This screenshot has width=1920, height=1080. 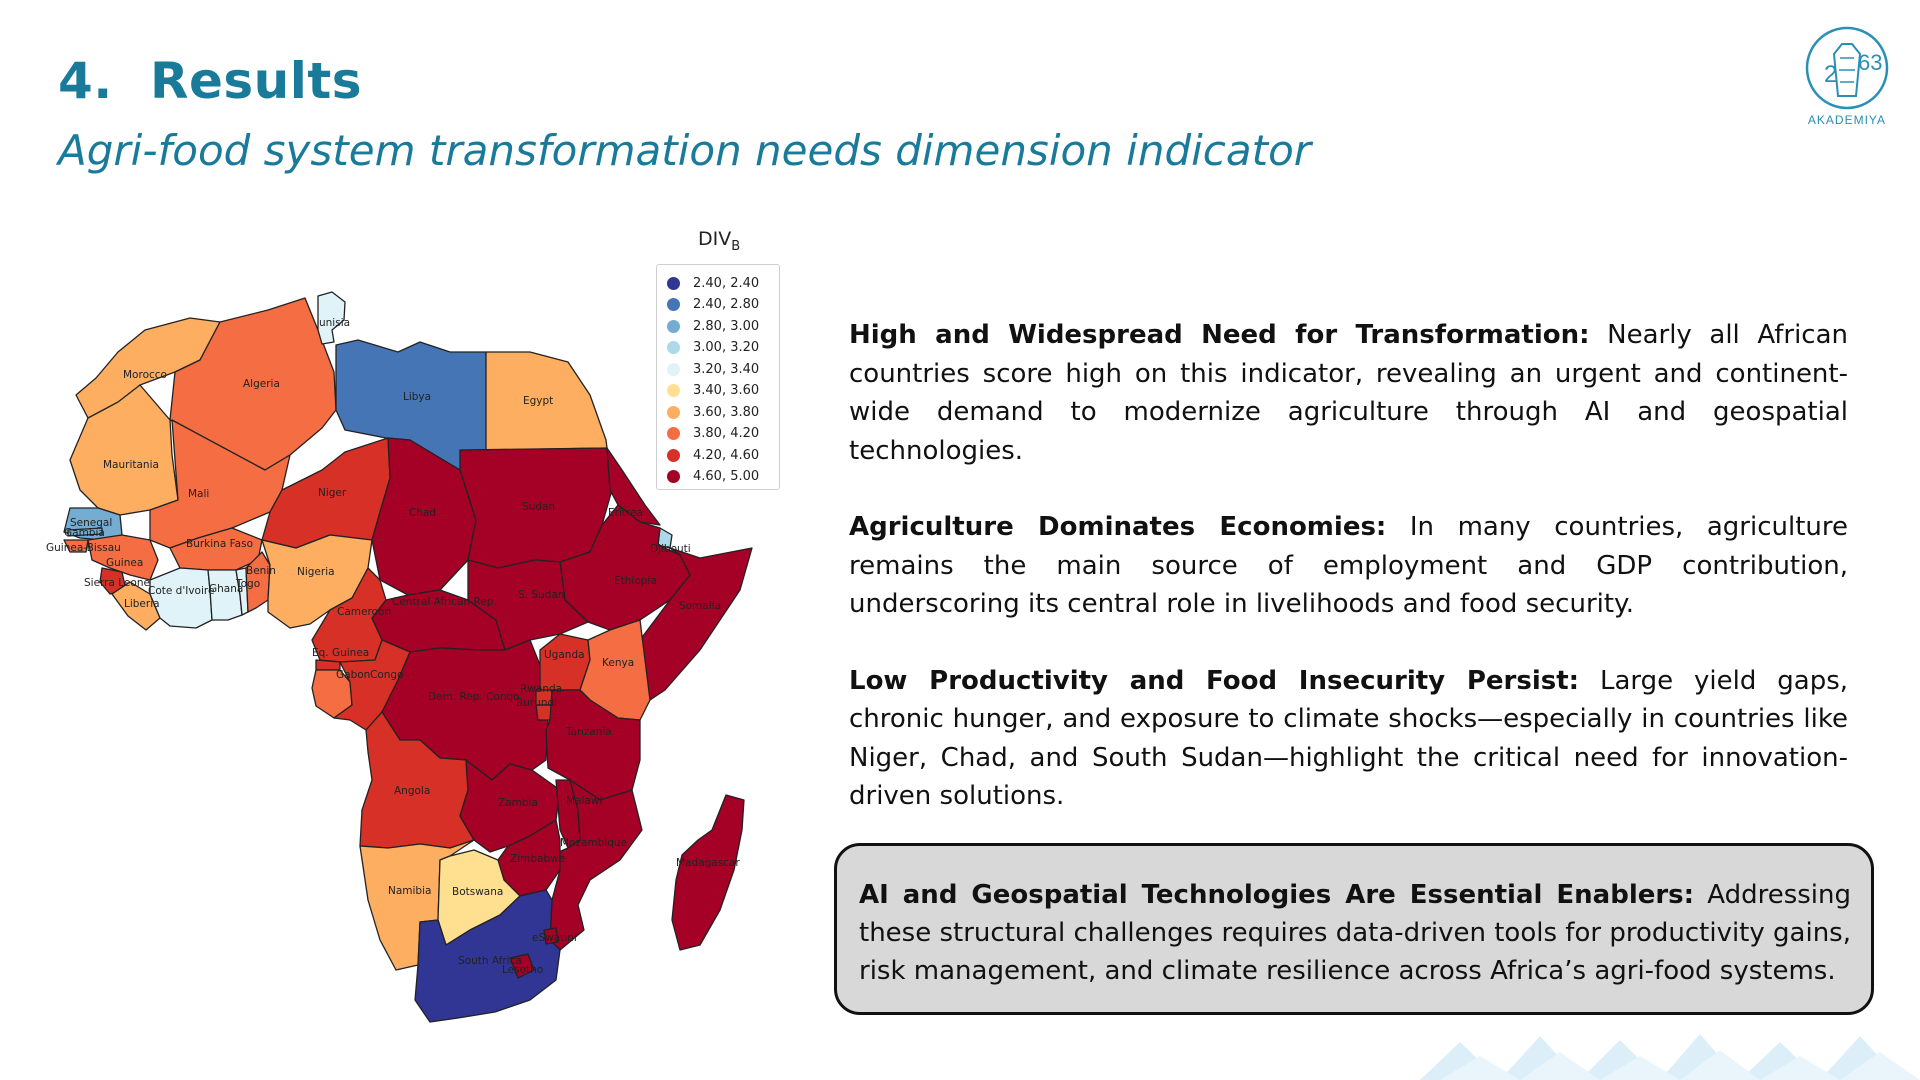 What do you see at coordinates (715, 239) in the screenshot?
I see `legend-title-text: DIV` at bounding box center [715, 239].